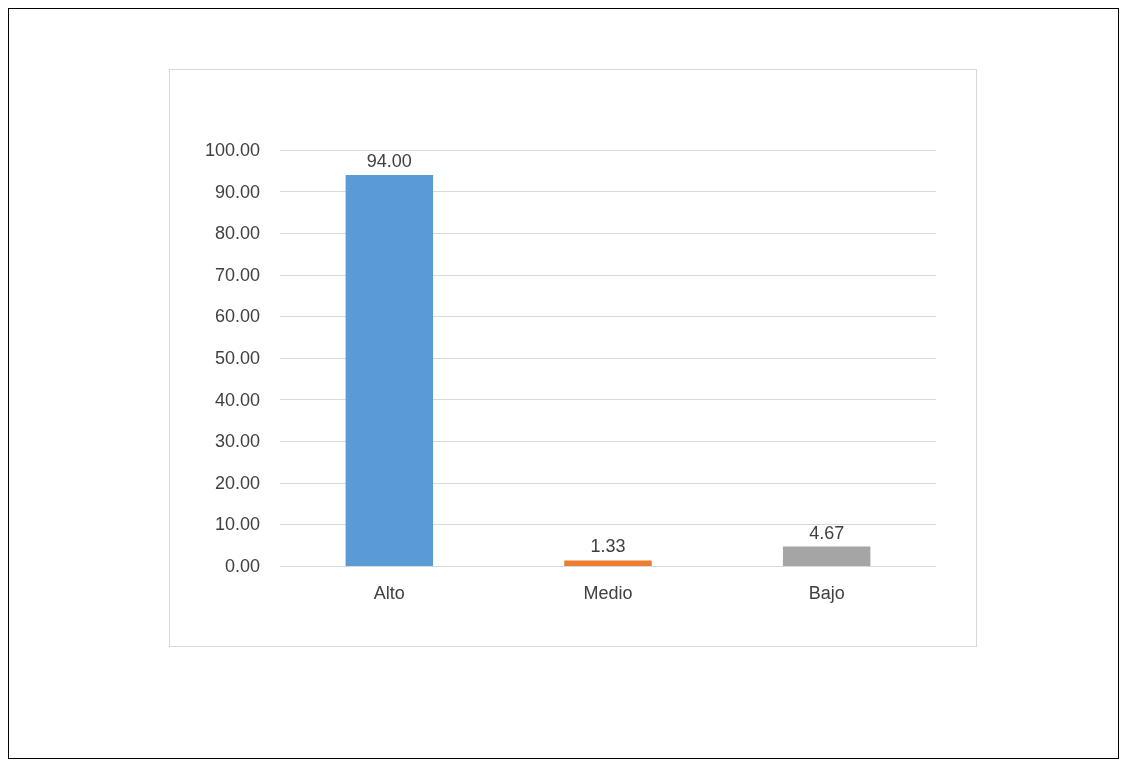  Describe the element at coordinates (237, 191) in the screenshot. I see `y-tick-label: 90.00` at that location.